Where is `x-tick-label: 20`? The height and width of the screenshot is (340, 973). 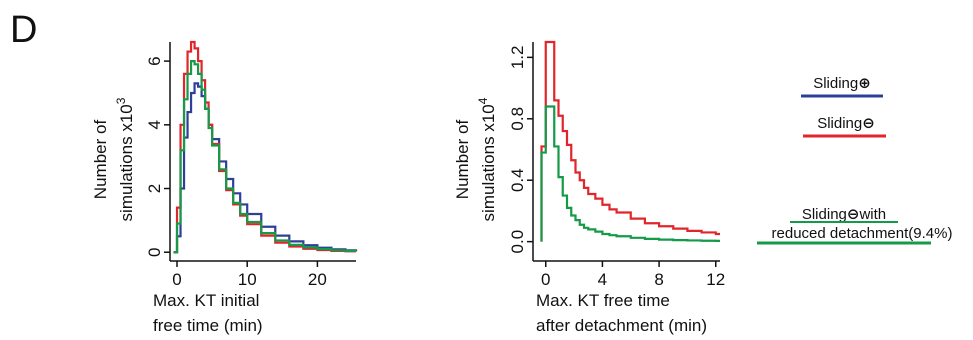 x-tick-label: 20 is located at coordinates (317, 279).